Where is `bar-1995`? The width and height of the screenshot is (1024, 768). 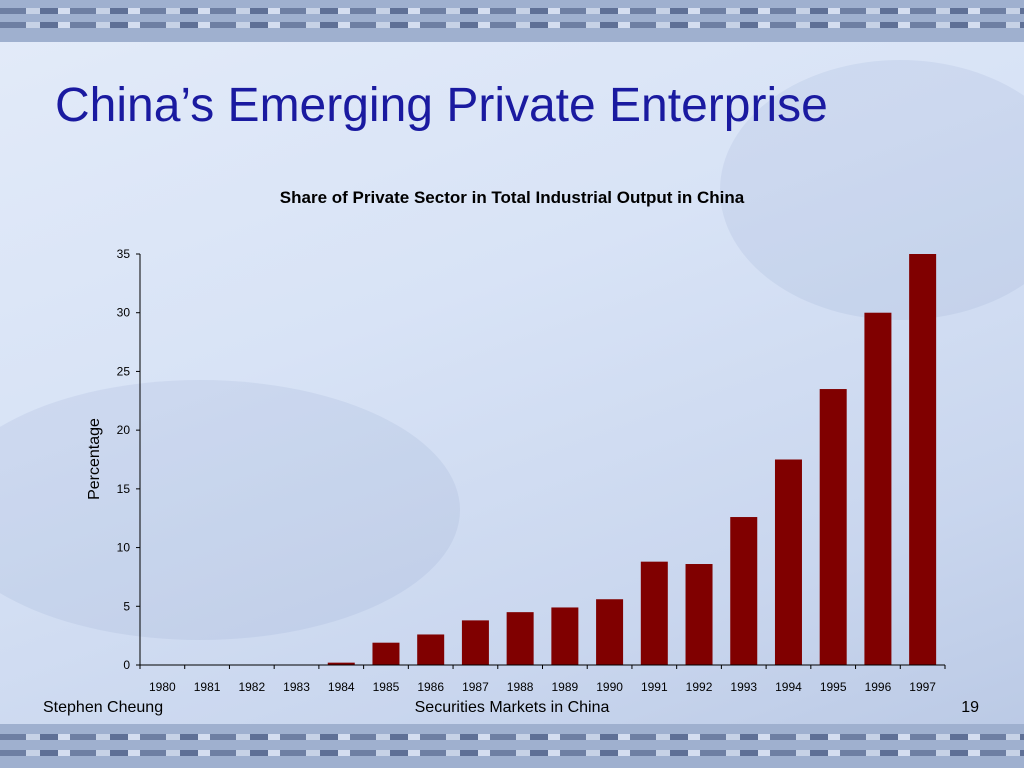 bar-1995 is located at coordinates (833, 527).